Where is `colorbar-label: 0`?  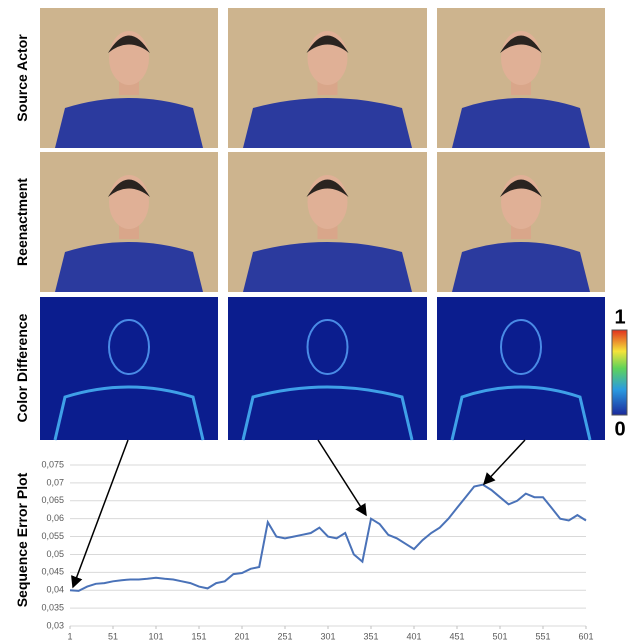
colorbar-label: 0 is located at coordinates (619, 429).